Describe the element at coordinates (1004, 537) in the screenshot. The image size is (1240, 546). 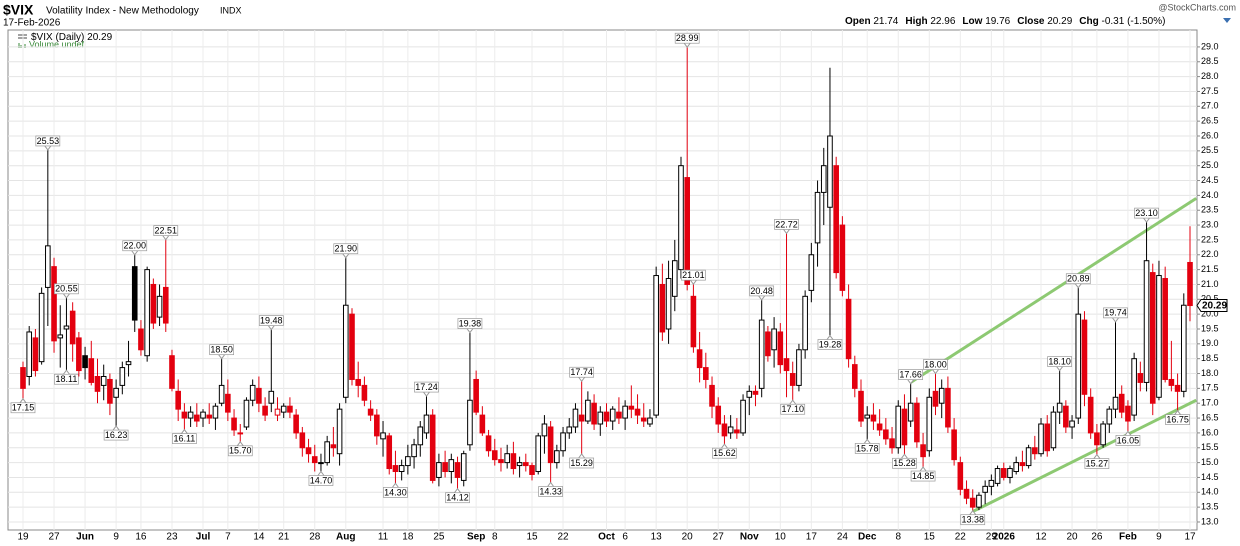
I see `x-tick-label: 2026` at that location.